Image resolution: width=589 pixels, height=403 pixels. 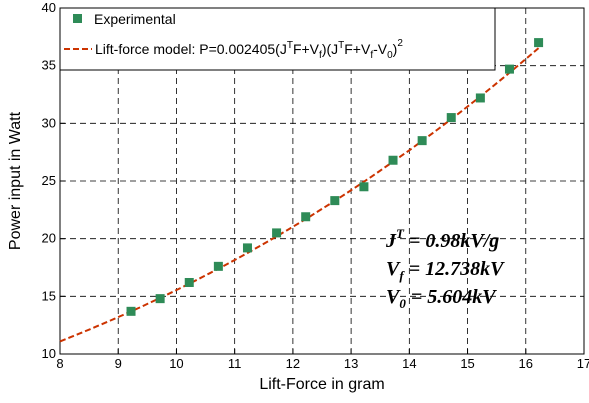 I want to click on y-tick-label: 40, so click(x=49, y=7).